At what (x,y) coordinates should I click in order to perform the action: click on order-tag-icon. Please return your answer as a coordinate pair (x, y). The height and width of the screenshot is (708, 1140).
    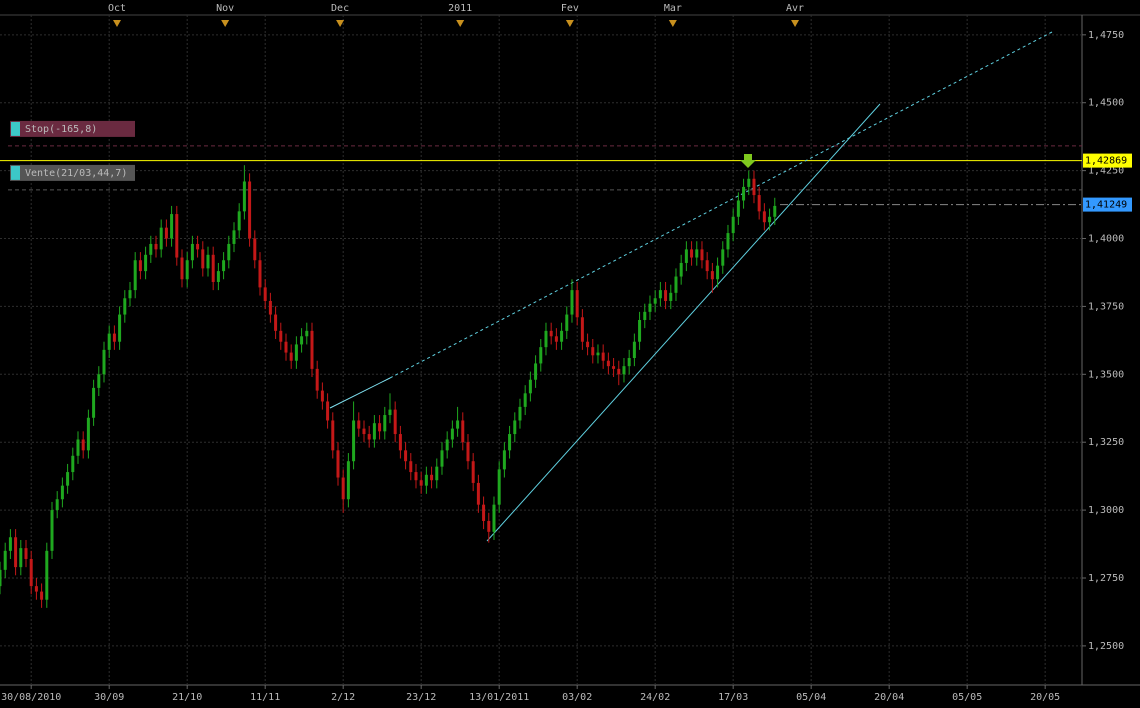
    Looking at the image, I should click on (15, 128).